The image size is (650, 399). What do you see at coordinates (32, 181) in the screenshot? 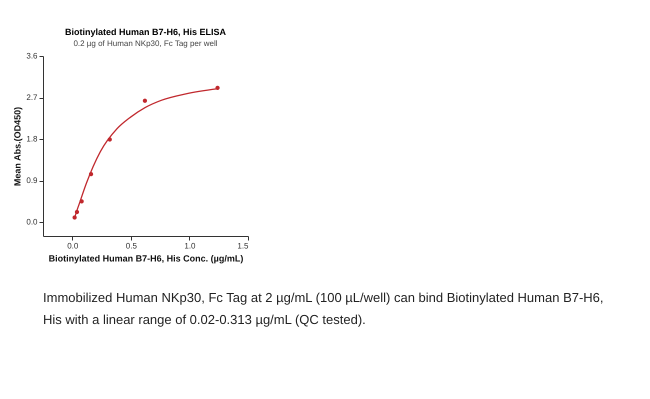
I see `y-tick-label: 0.9` at bounding box center [32, 181].